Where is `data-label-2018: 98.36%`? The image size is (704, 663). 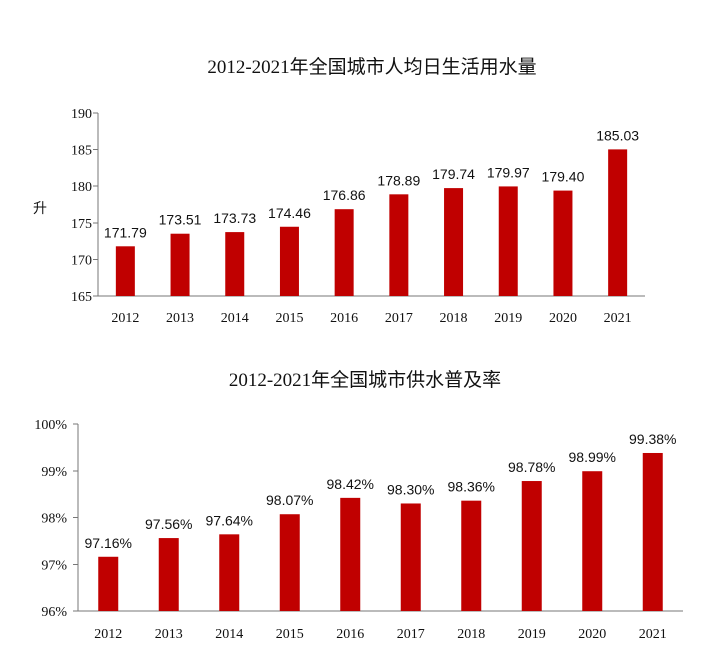
data-label-2018: 98.36% is located at coordinates (471, 487).